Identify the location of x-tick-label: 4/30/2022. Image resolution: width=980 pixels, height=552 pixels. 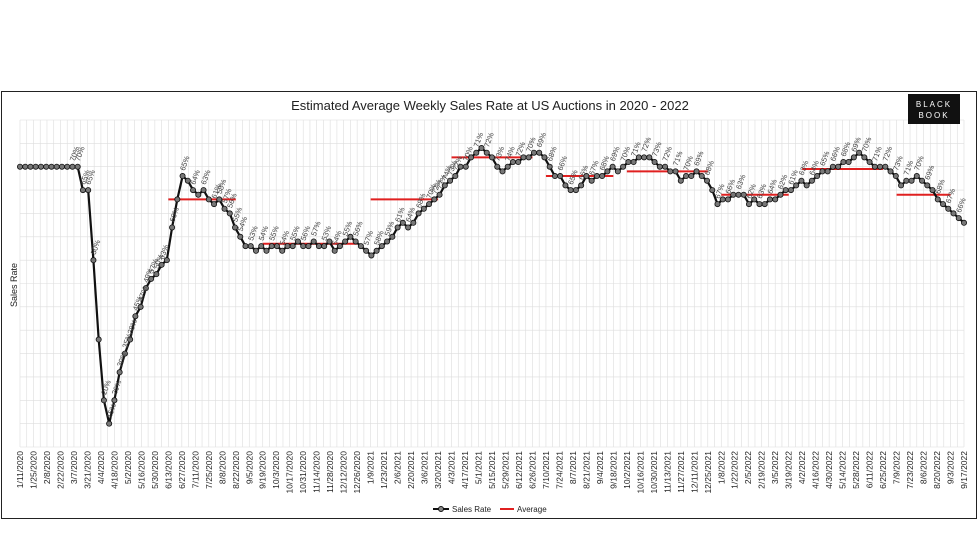
(829, 470).